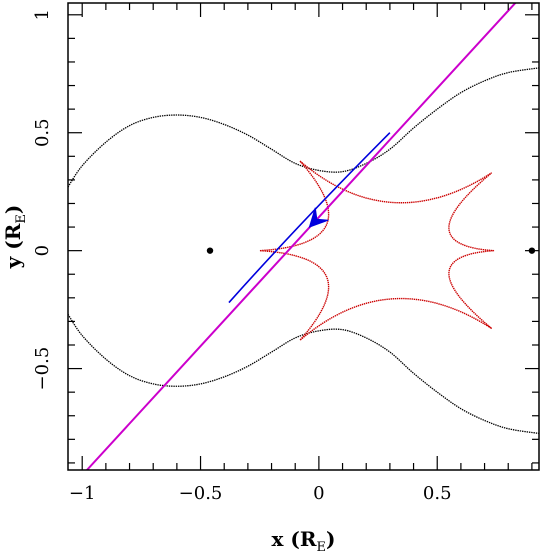  What do you see at coordinates (42, 369) in the screenshot?
I see `y-tick-label: −0.5` at bounding box center [42, 369].